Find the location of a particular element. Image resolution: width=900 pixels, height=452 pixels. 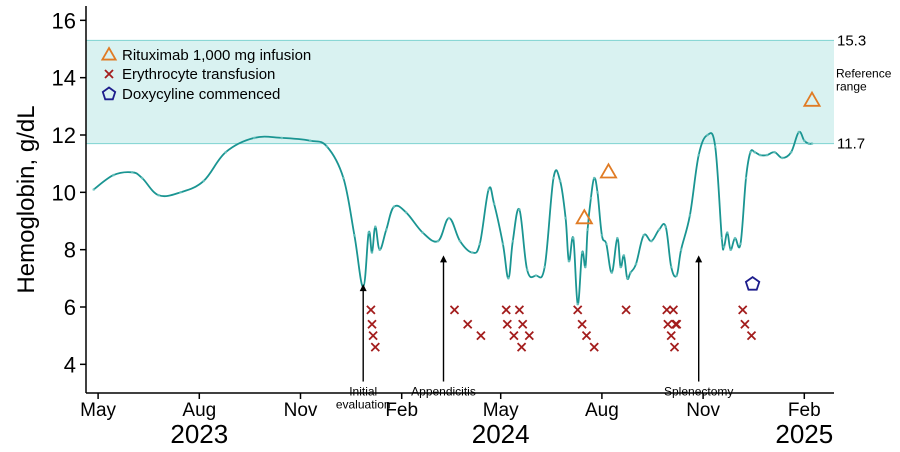

reference-range-label: Reference range is located at coordinates (865, 80).